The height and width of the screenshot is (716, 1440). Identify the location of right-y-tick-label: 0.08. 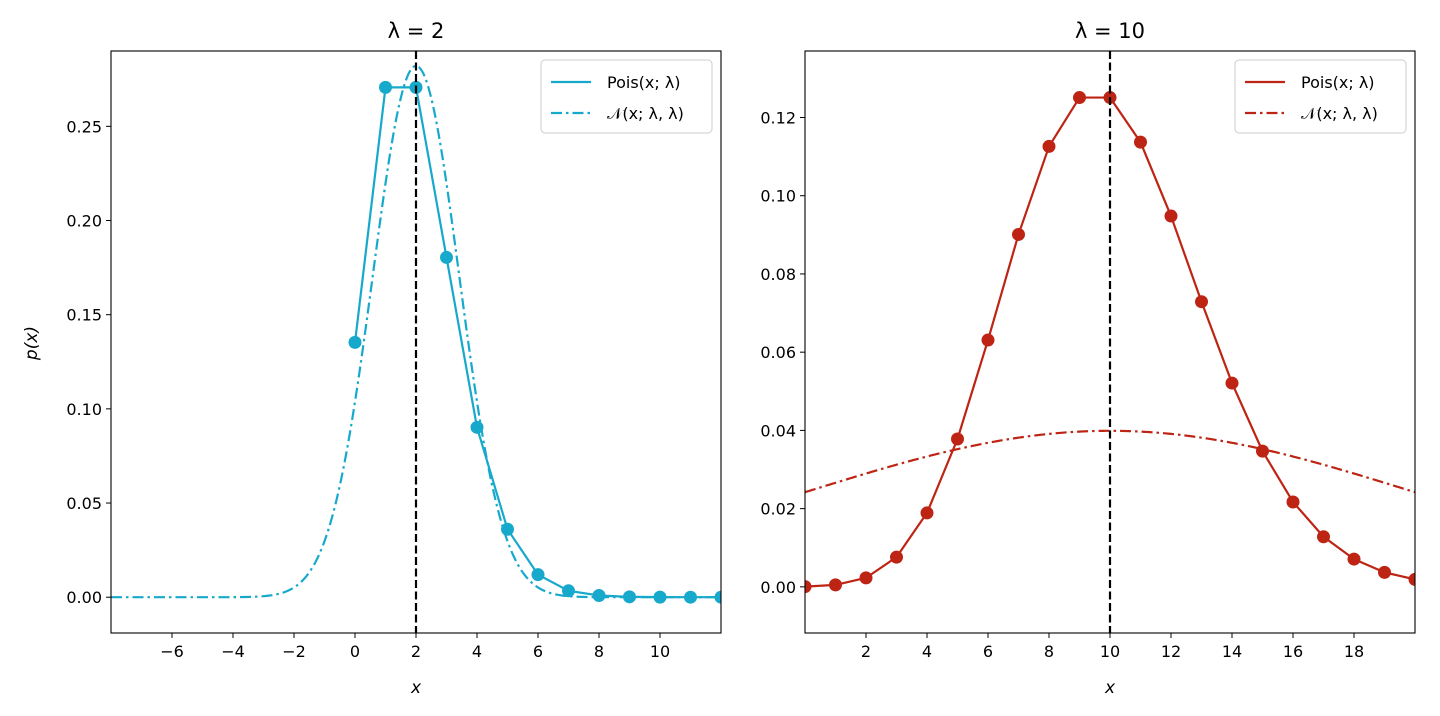
(778, 274).